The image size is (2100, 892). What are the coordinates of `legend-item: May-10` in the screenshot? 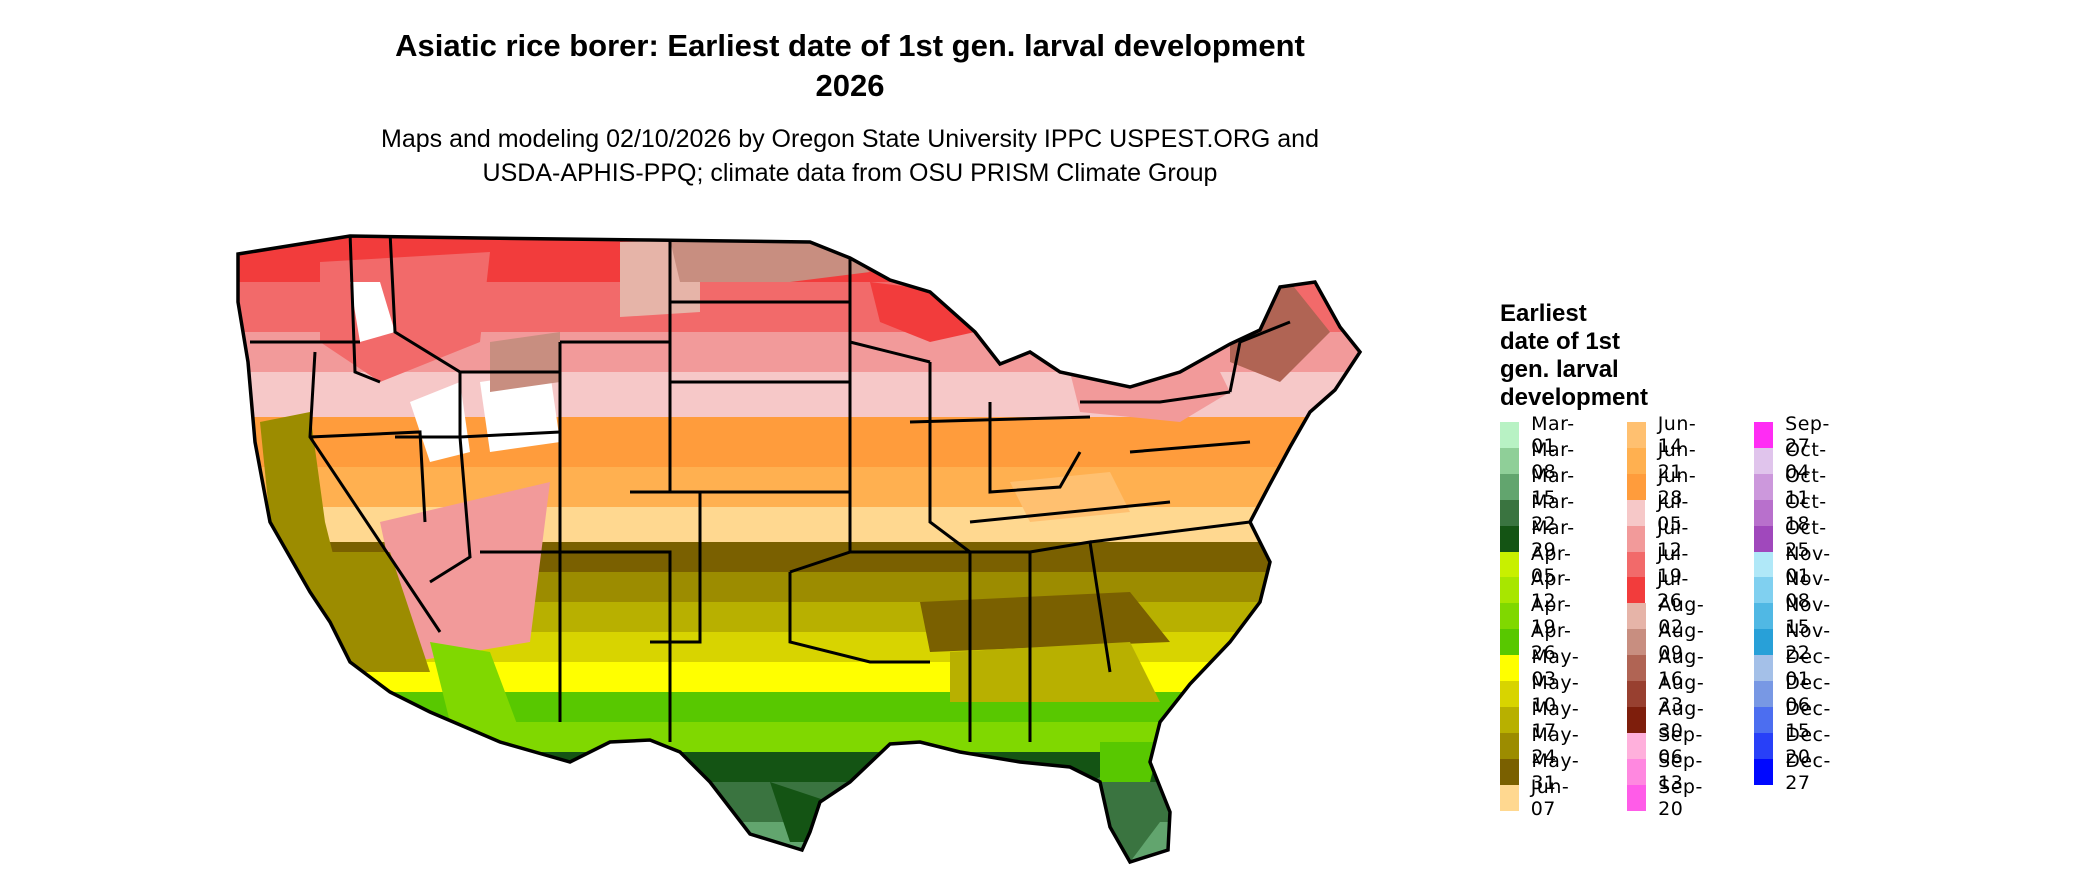 It's located at (1543, 694).